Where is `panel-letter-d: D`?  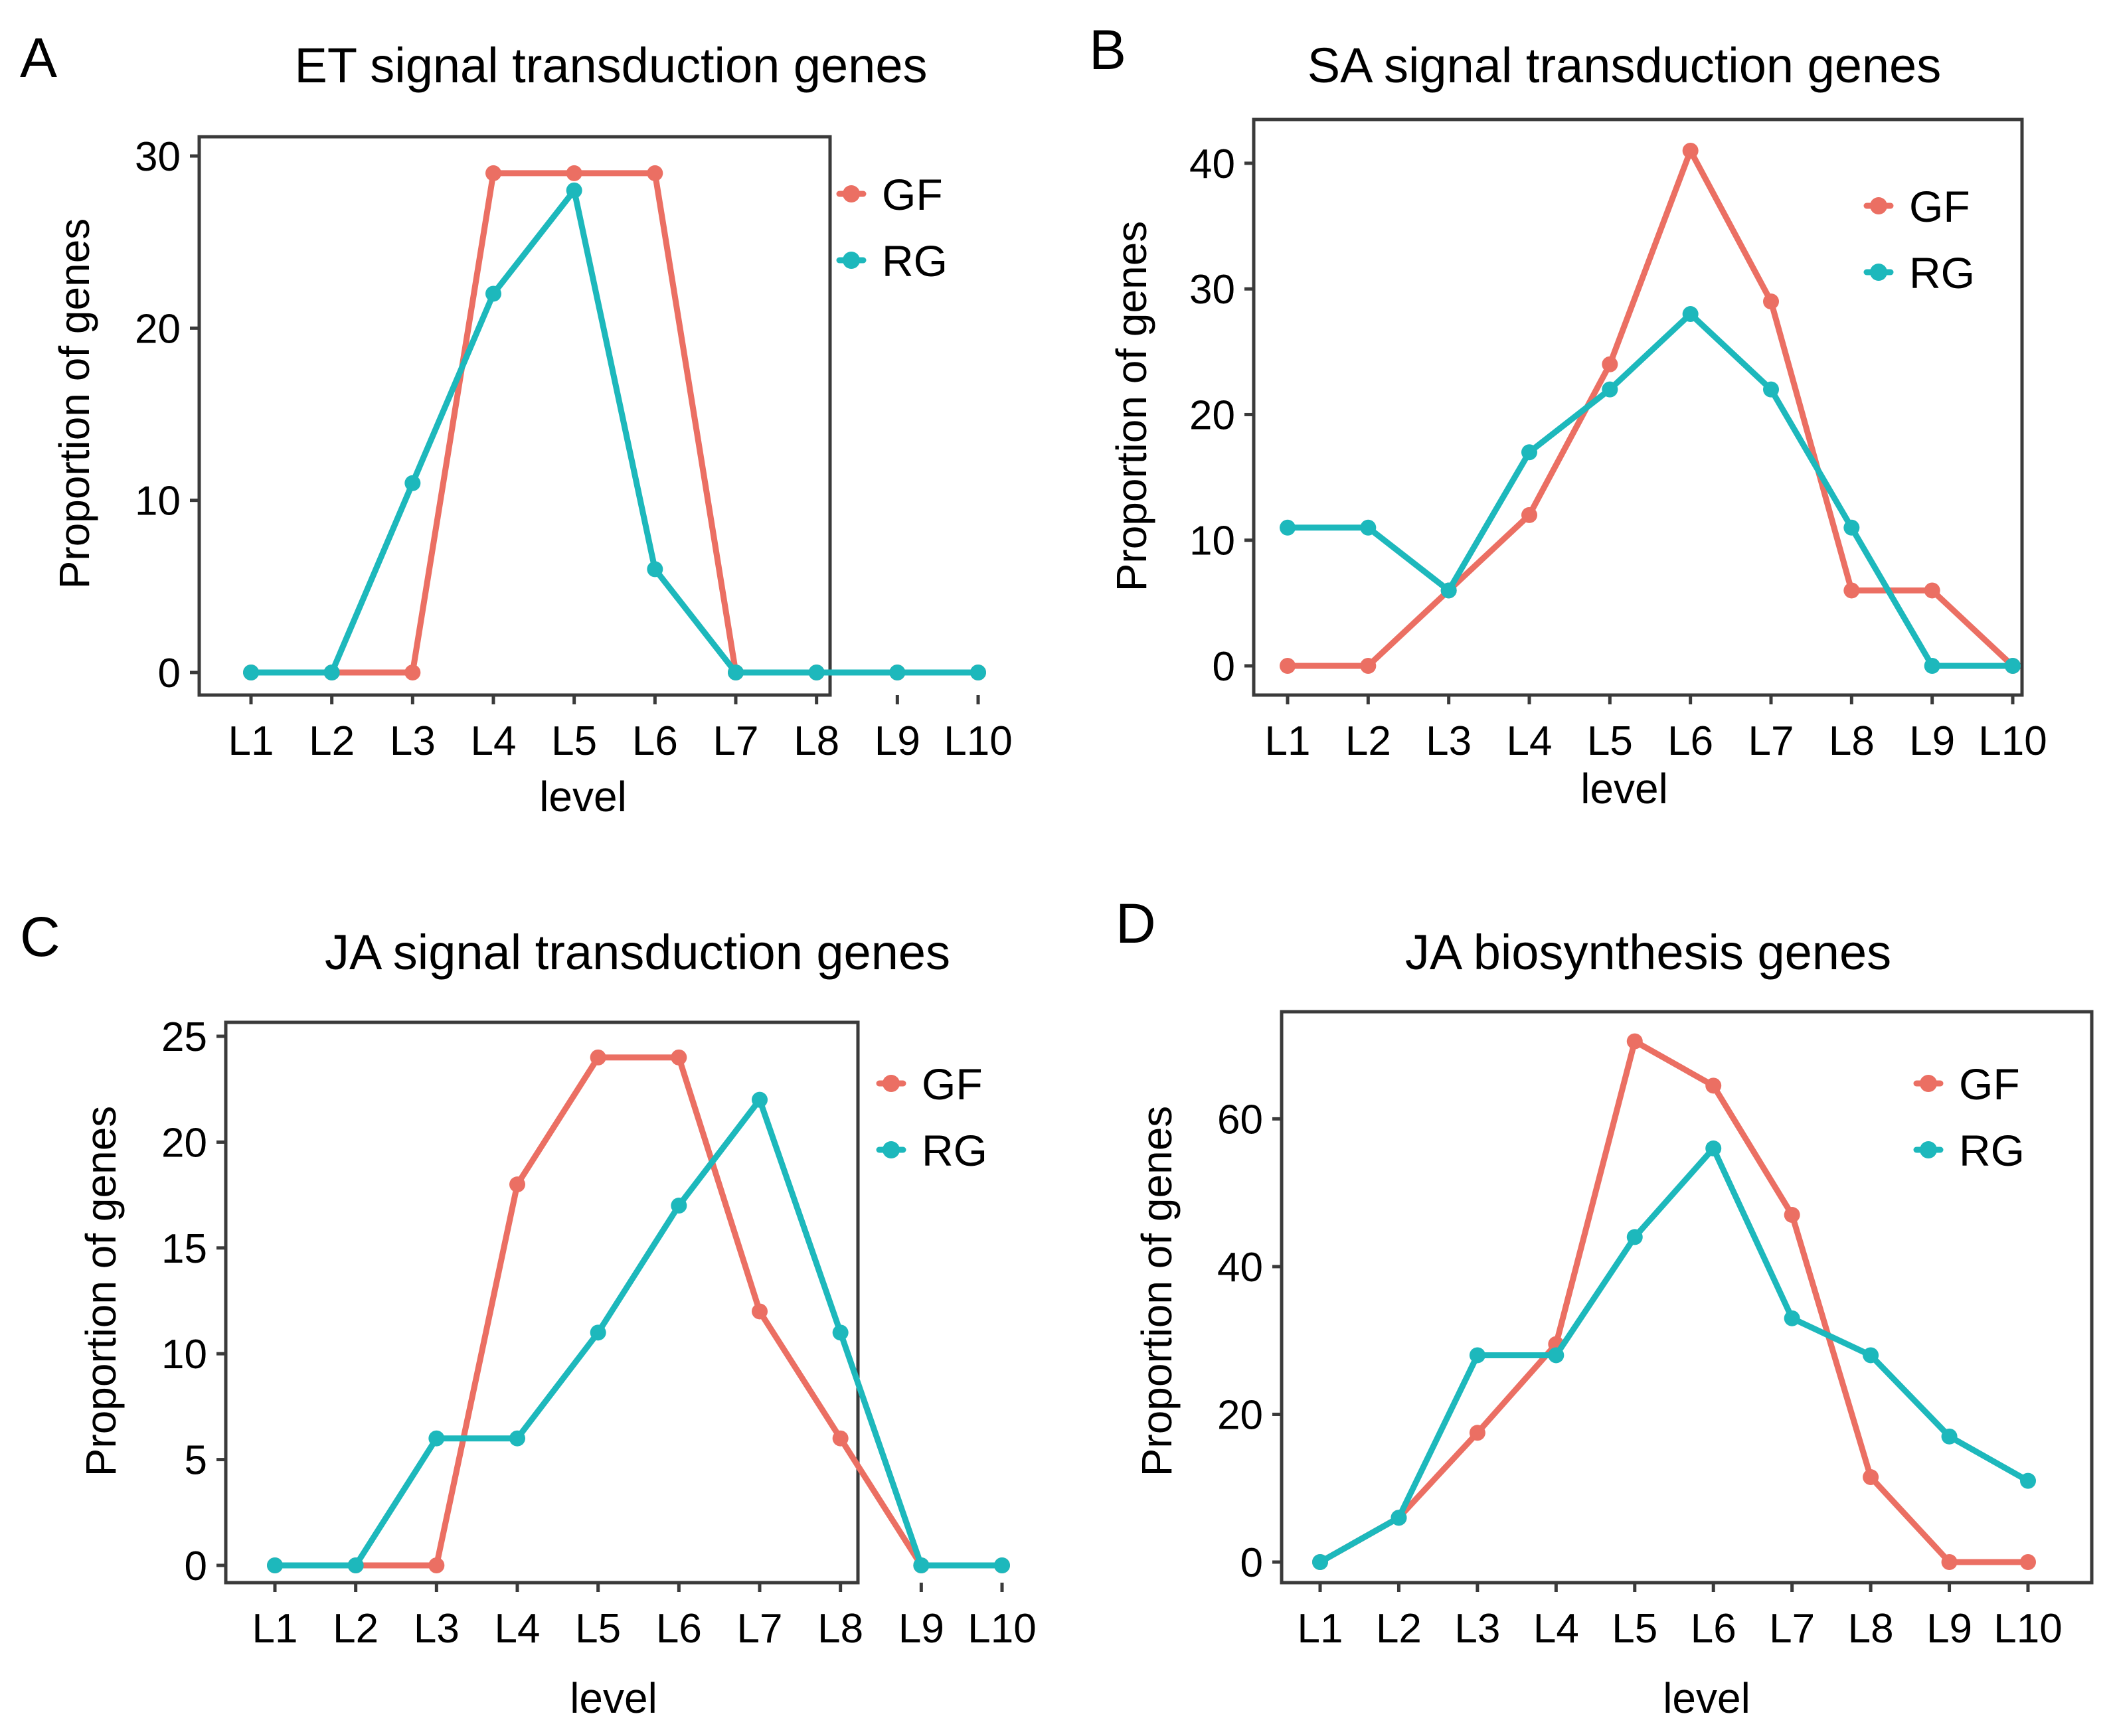
panel-letter-d: D is located at coordinates (1136, 924).